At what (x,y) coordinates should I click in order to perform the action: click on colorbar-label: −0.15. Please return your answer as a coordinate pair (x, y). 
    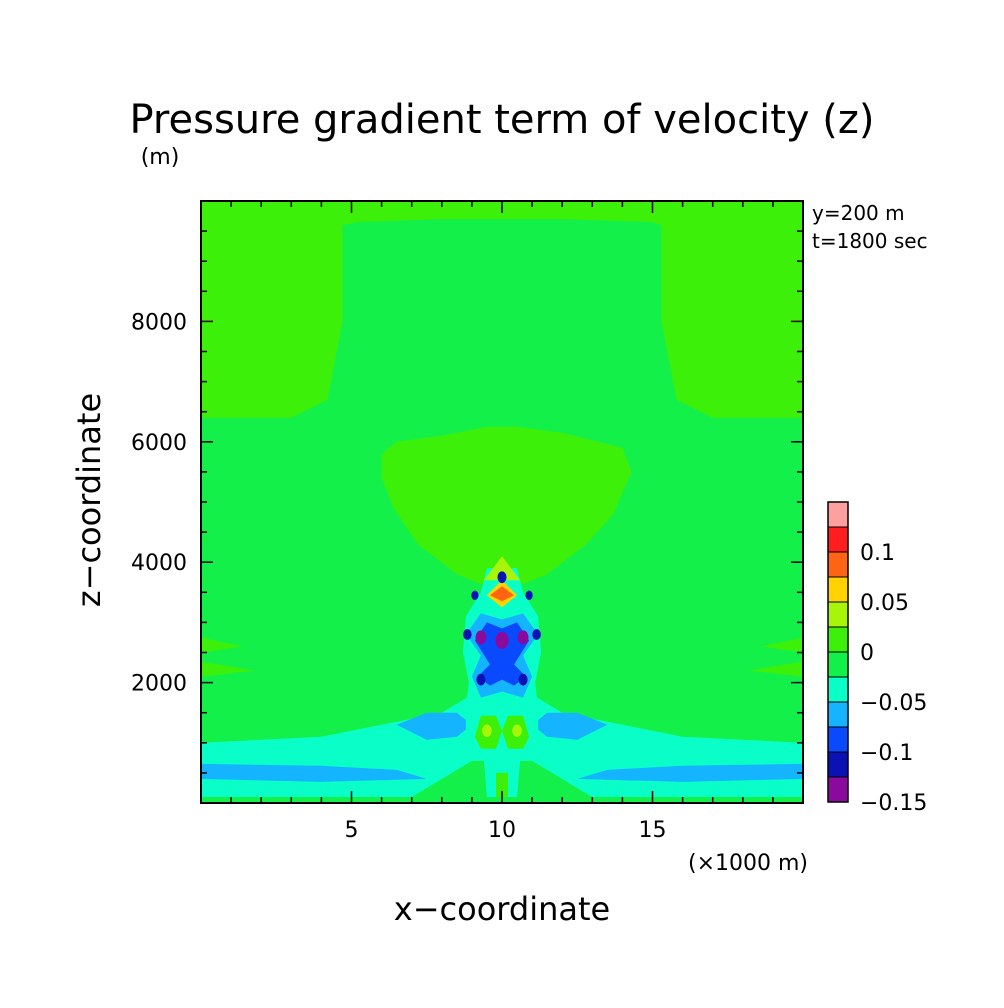
    Looking at the image, I should click on (893, 803).